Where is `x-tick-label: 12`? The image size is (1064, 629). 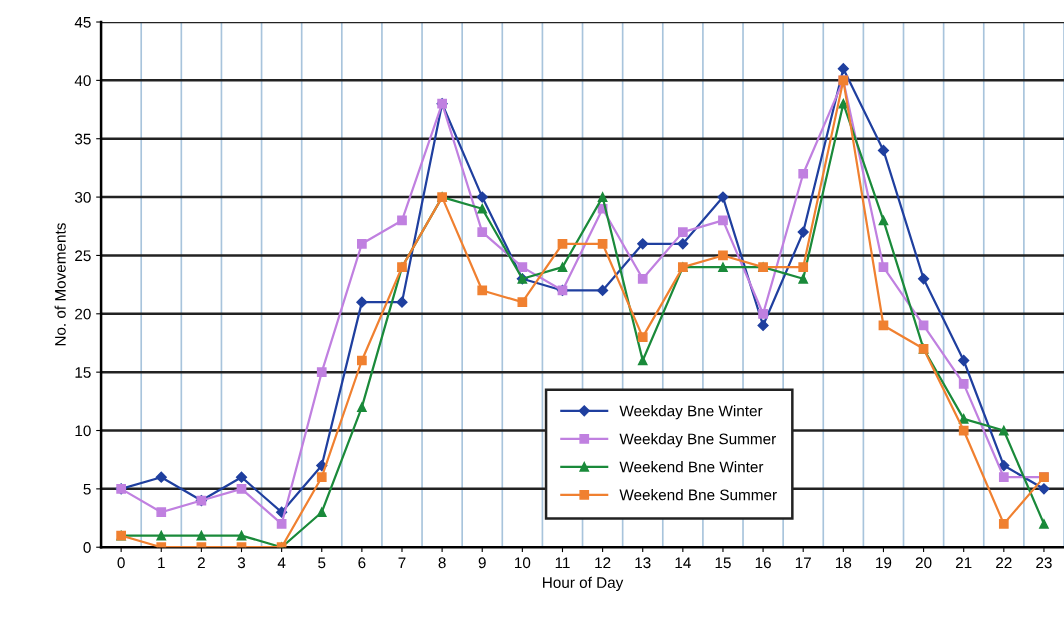 x-tick-label: 12 is located at coordinates (603, 563).